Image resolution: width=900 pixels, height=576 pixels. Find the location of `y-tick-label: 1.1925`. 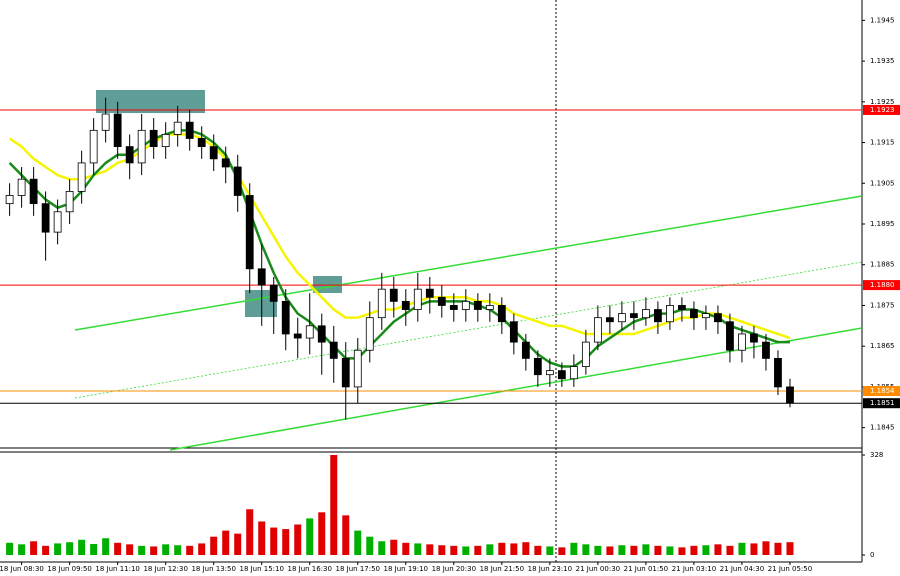

y-tick-label: 1.1925 is located at coordinates (882, 102).